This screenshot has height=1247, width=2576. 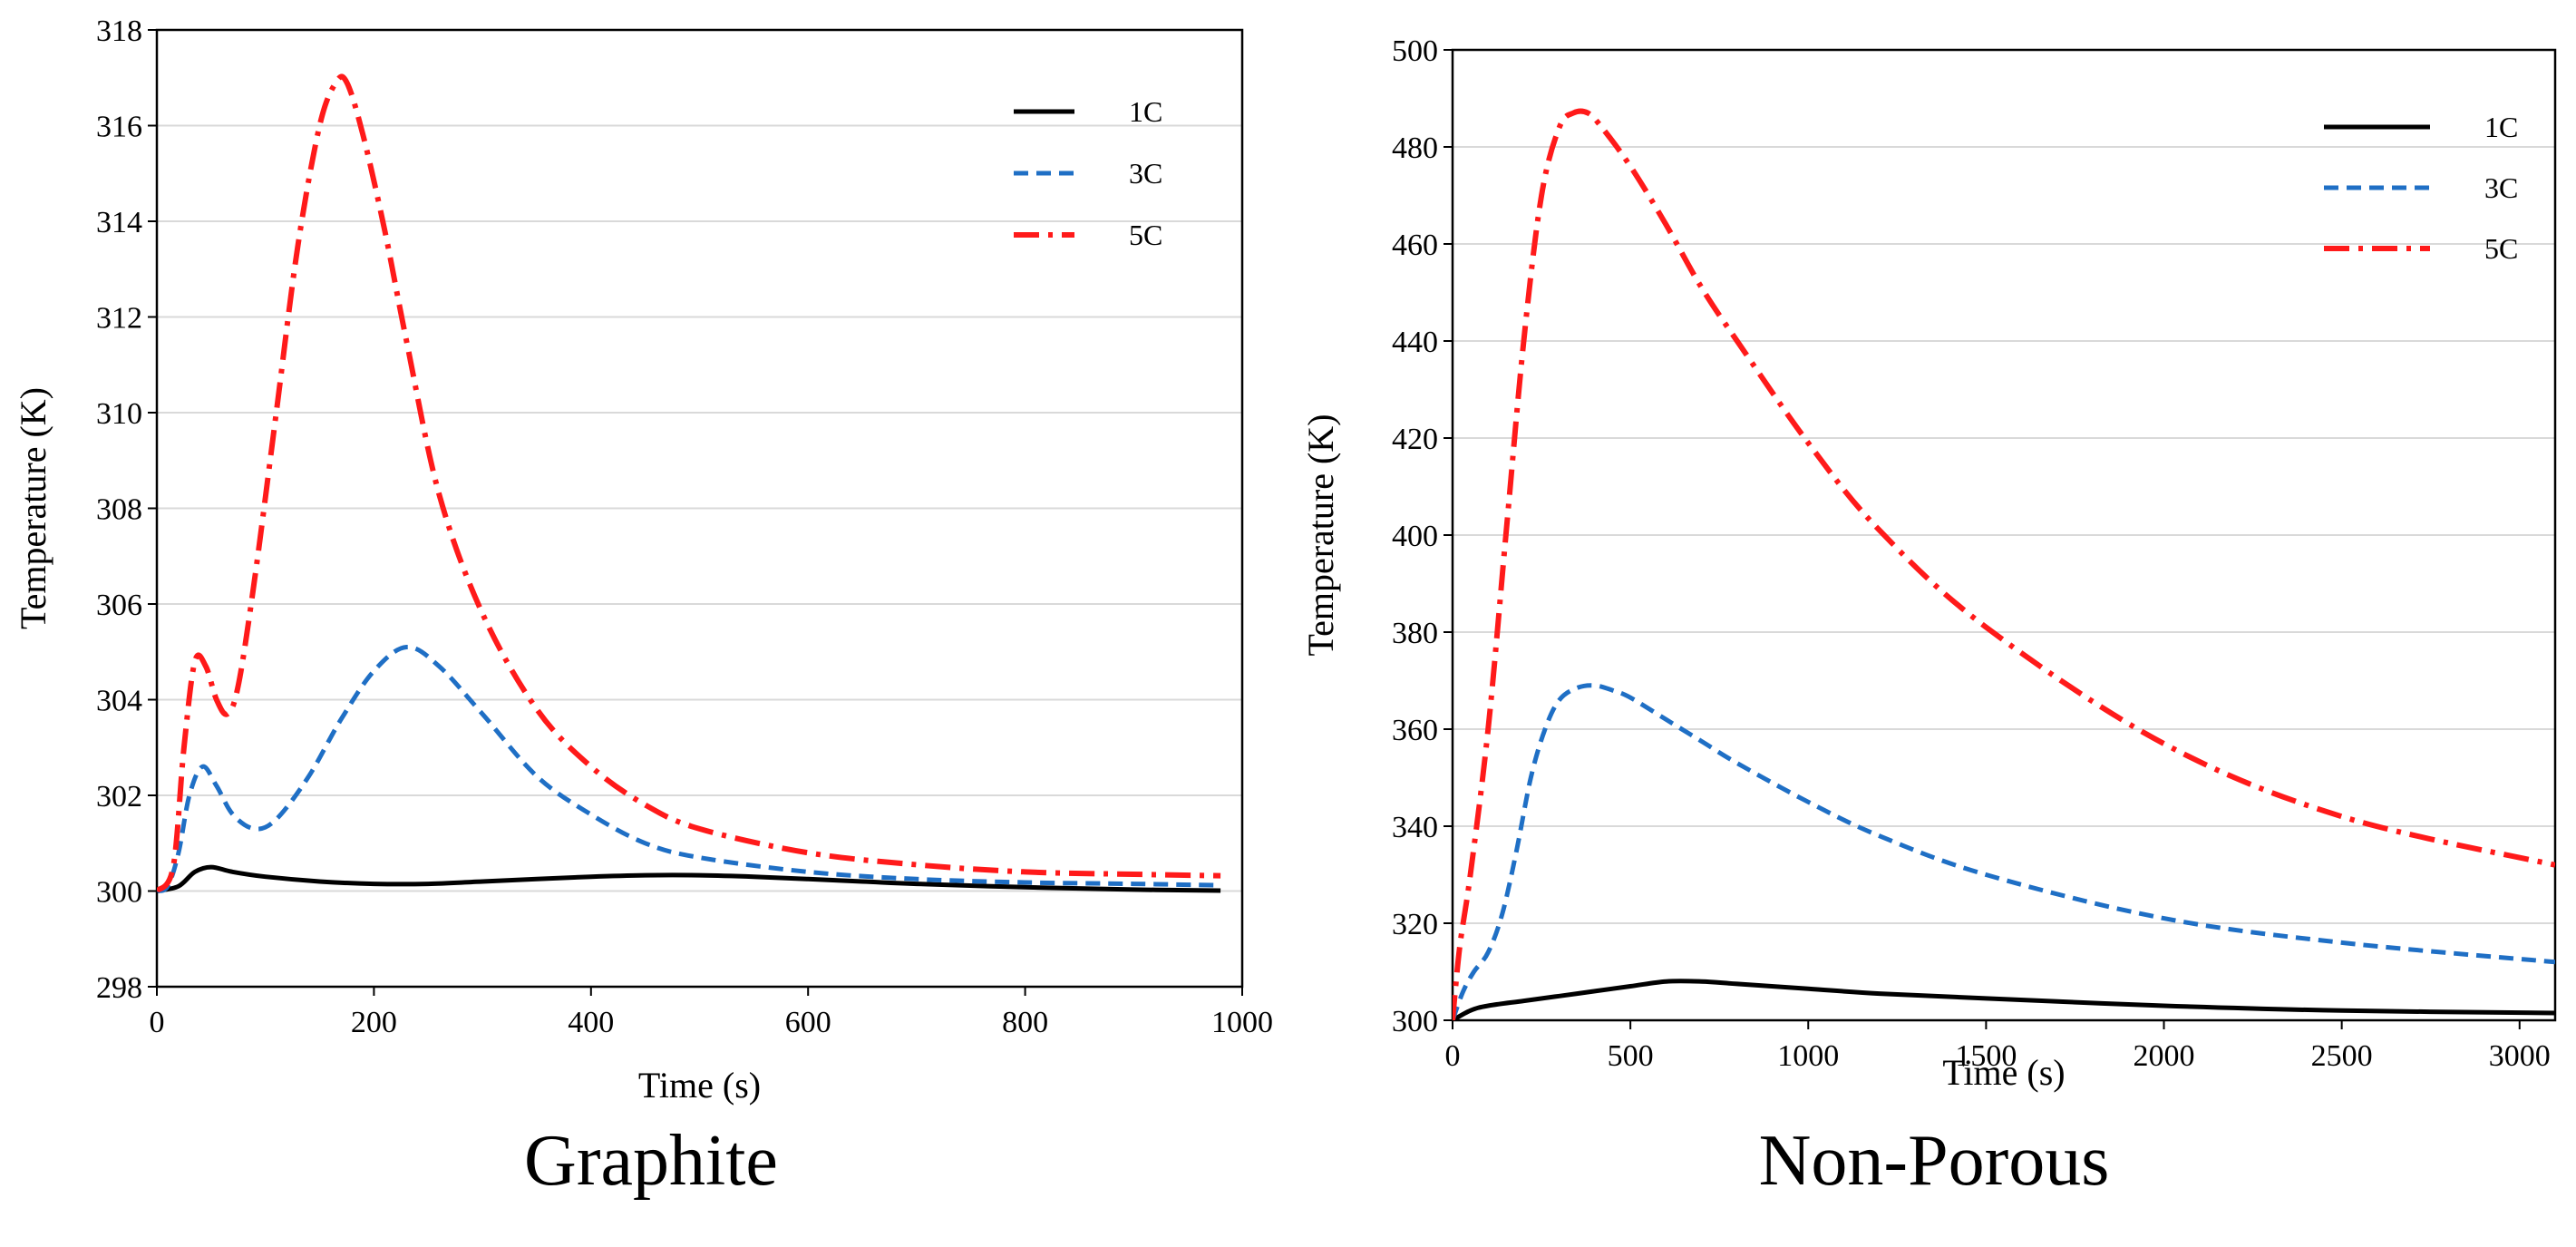 I want to click on x-tick-label: 800, so click(x=1025, y=1022).